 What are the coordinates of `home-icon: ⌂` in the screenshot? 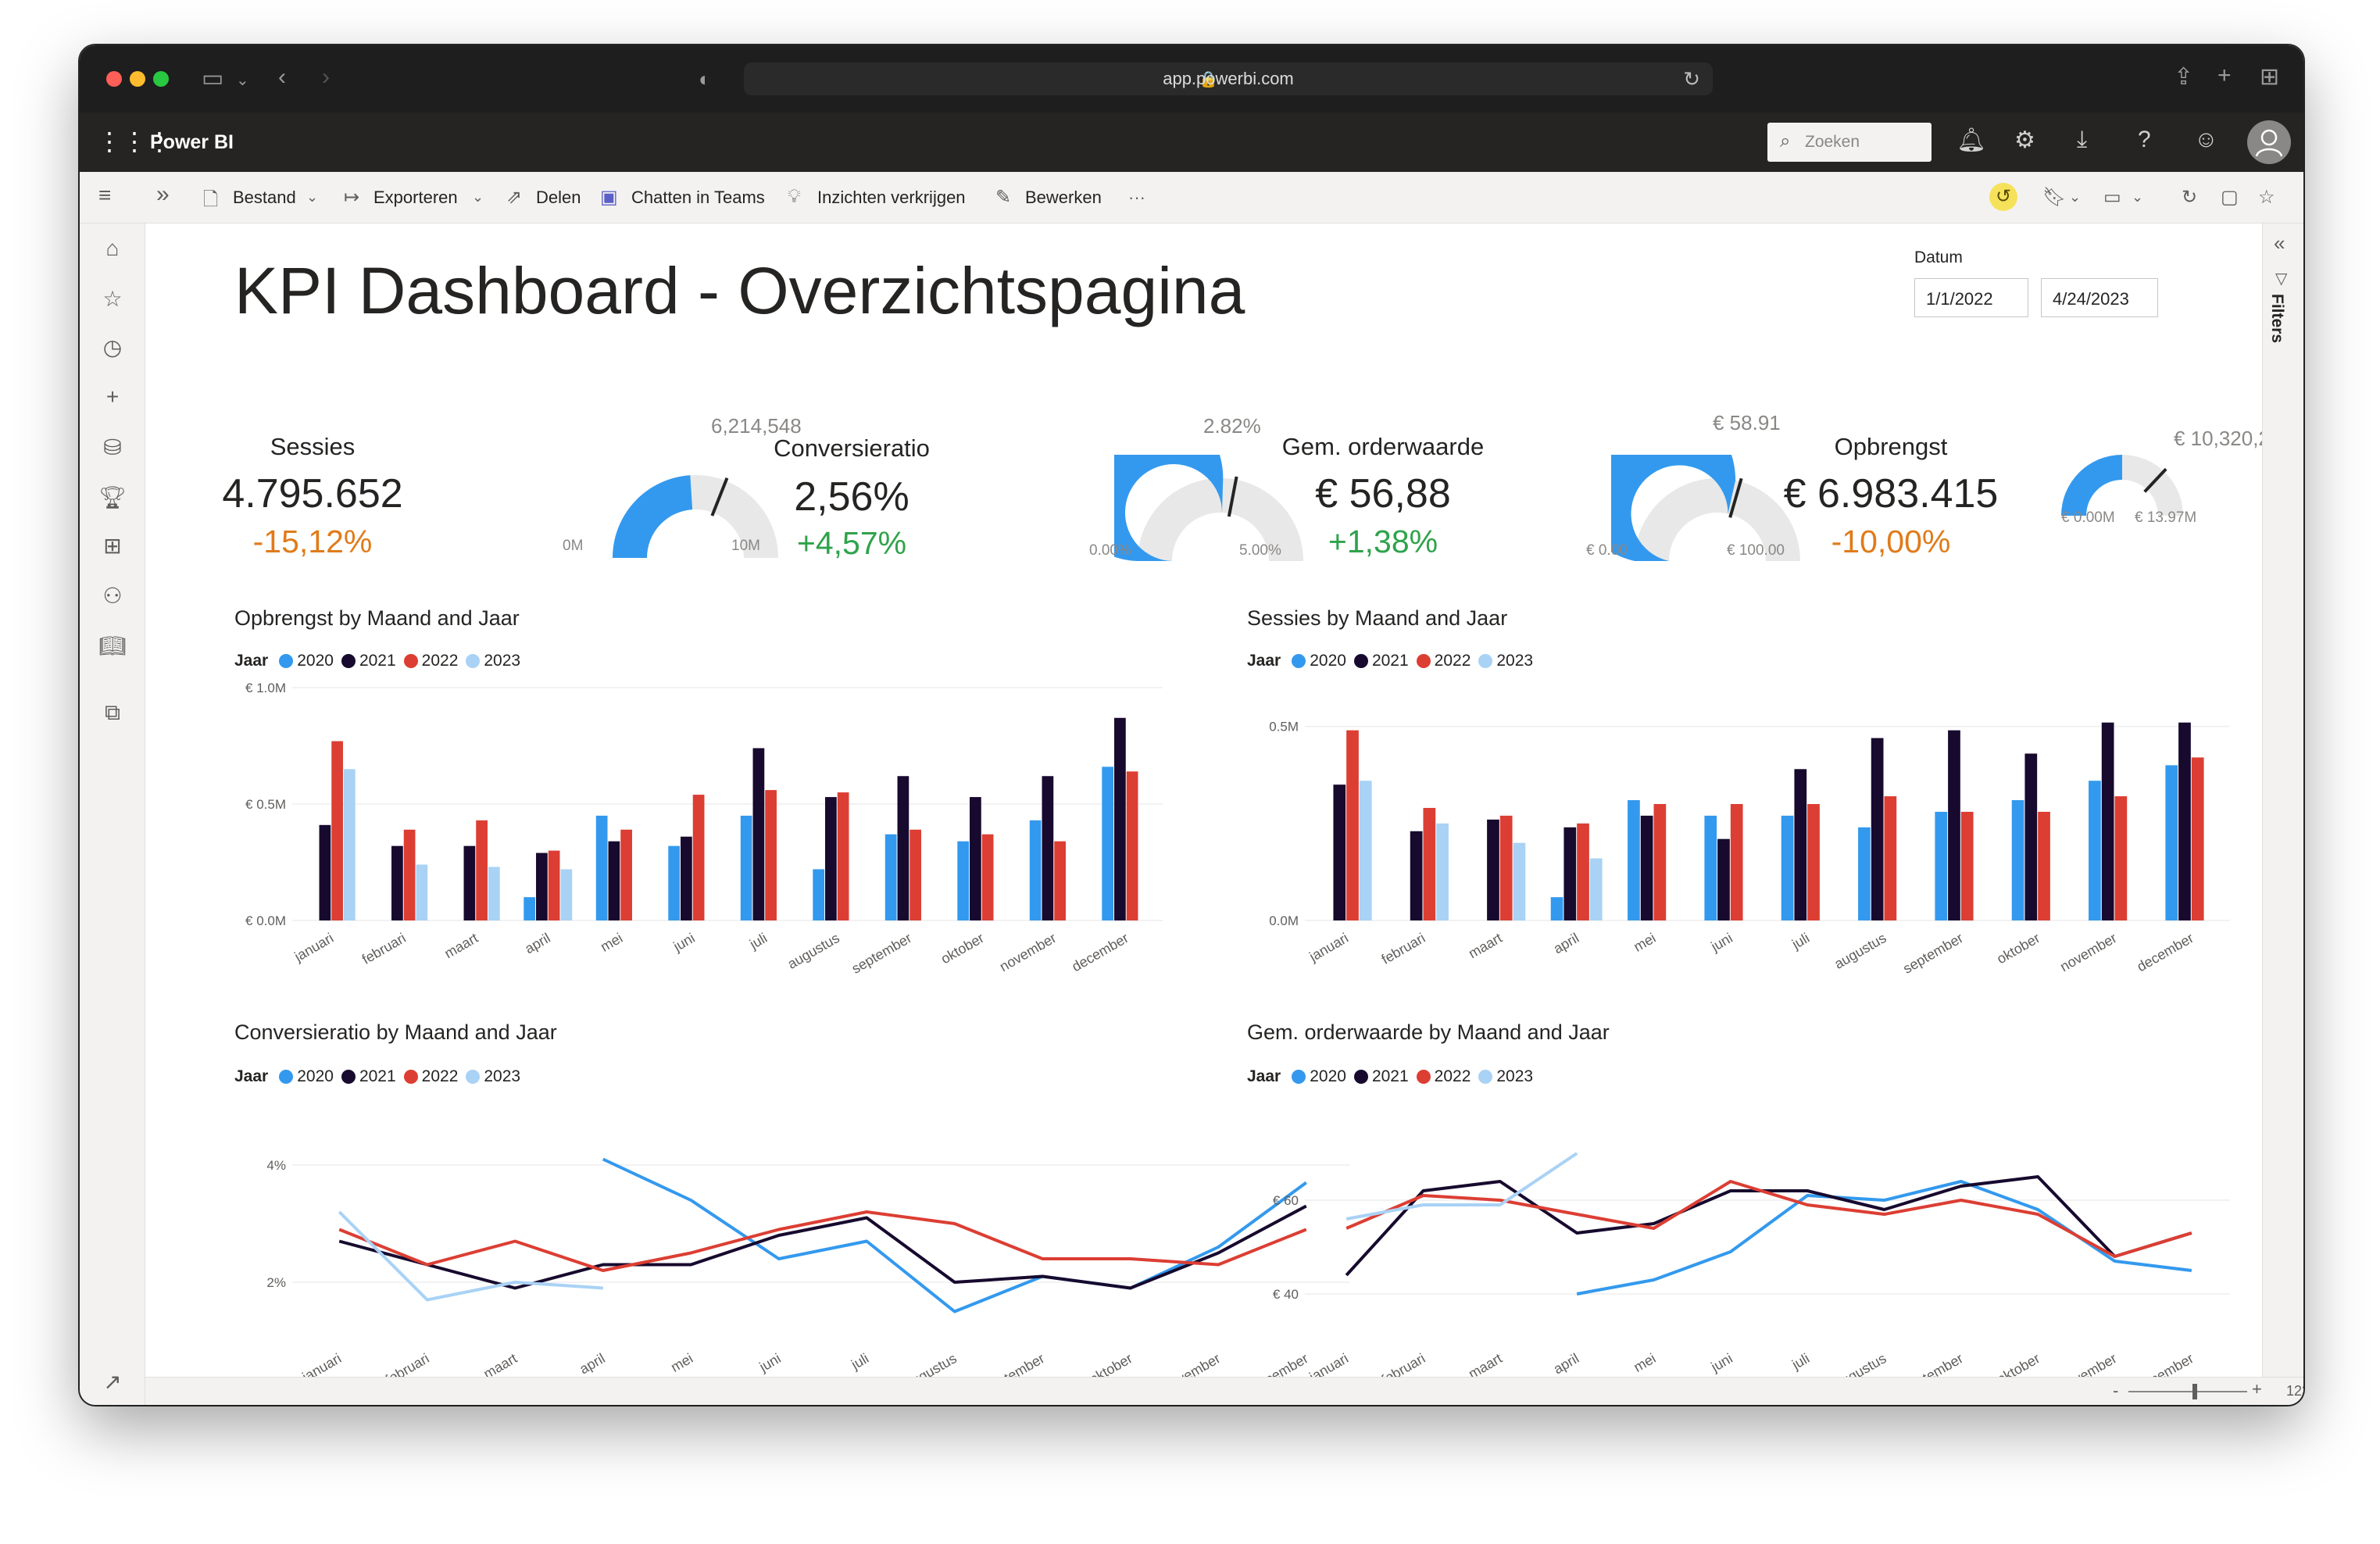 It's located at (112, 248).